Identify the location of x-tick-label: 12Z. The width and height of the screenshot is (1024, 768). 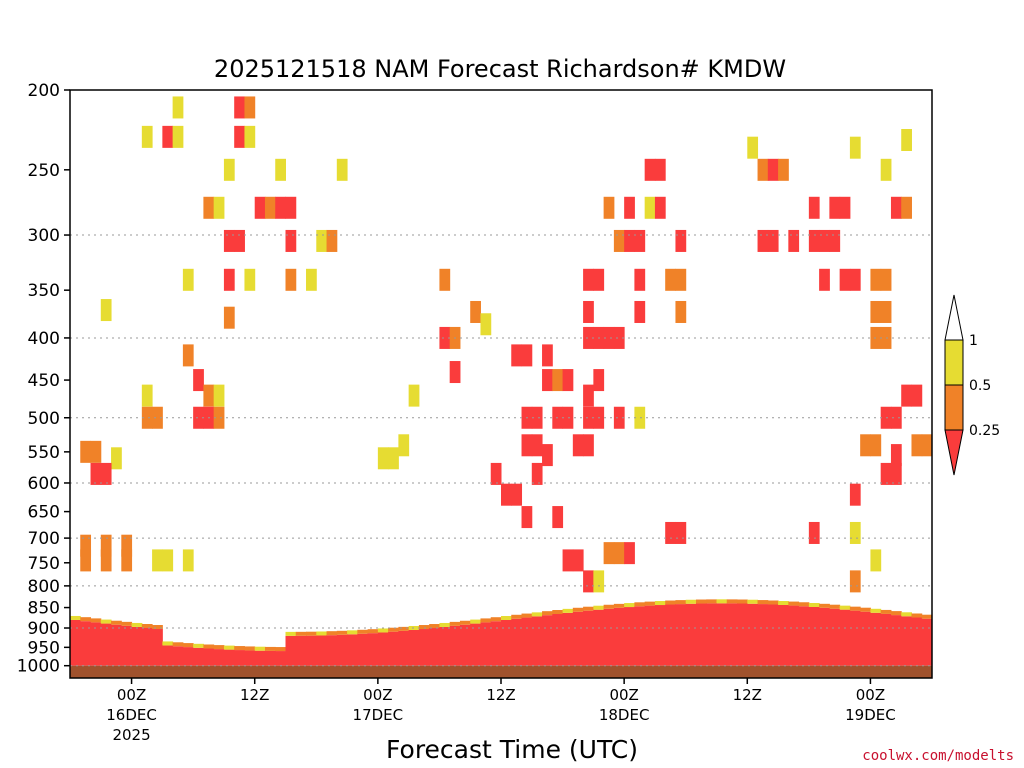
(254, 695).